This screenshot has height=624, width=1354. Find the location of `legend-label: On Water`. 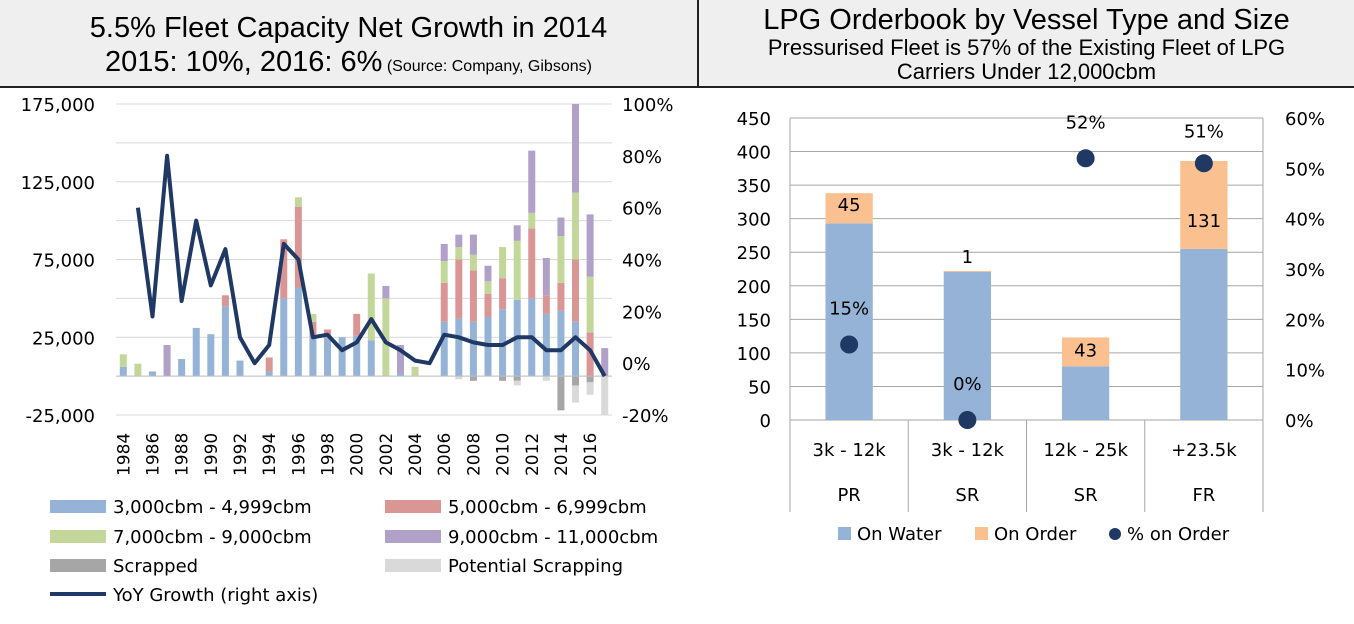

legend-label: On Water is located at coordinates (899, 534).